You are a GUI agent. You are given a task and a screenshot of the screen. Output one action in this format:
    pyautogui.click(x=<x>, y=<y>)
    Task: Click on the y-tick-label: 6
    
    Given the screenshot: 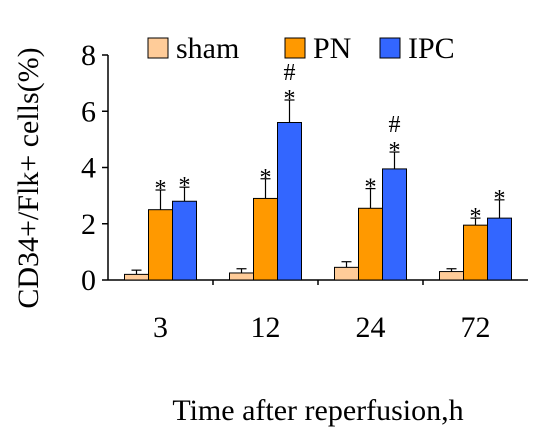 What is the action you would take?
    pyautogui.click(x=88, y=111)
    